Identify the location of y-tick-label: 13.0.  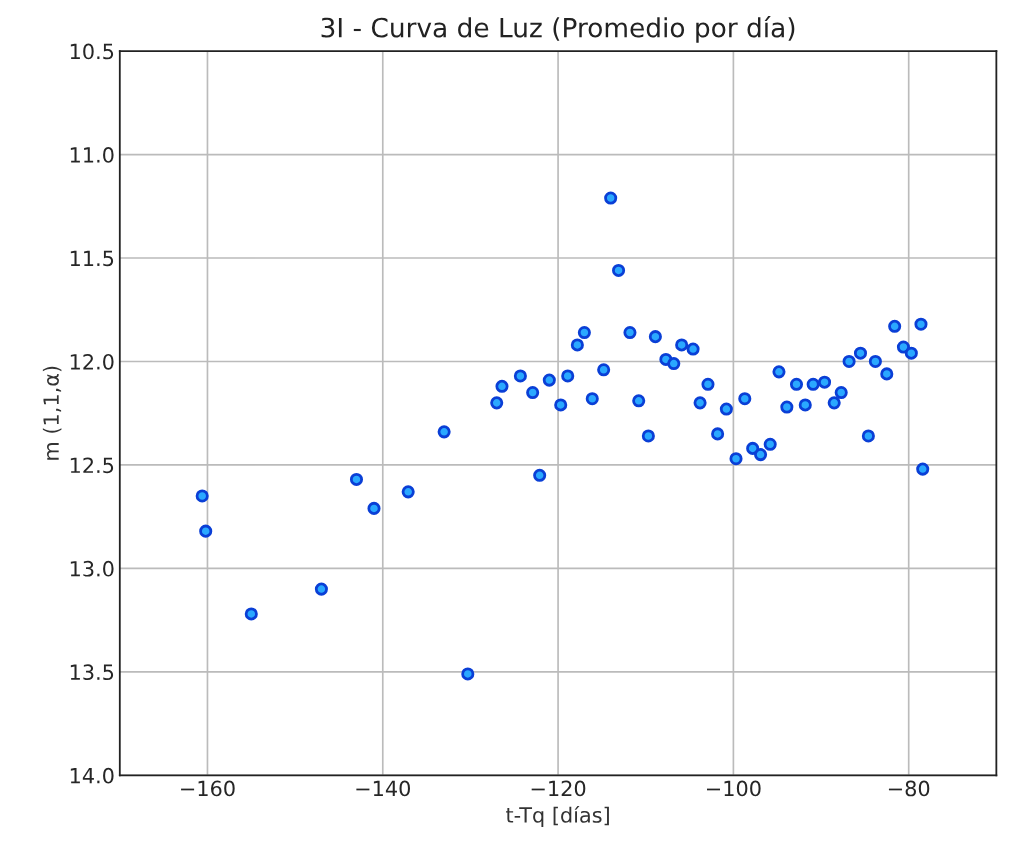
(92, 568).